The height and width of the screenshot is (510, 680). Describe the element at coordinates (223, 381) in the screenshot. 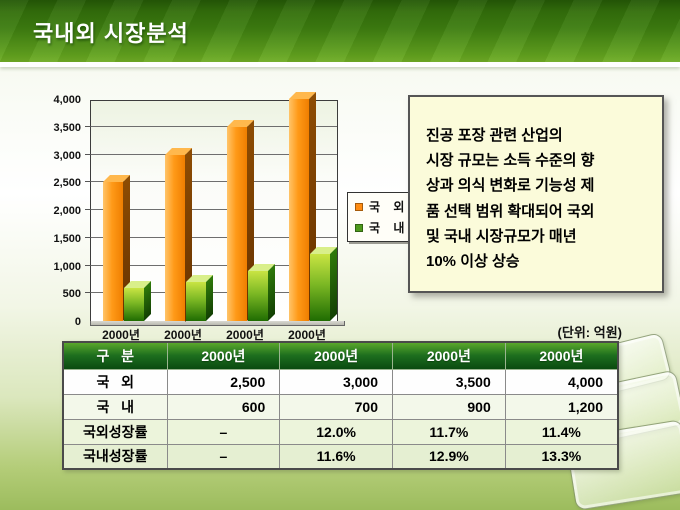

I see `table-cell: 2,500` at that location.